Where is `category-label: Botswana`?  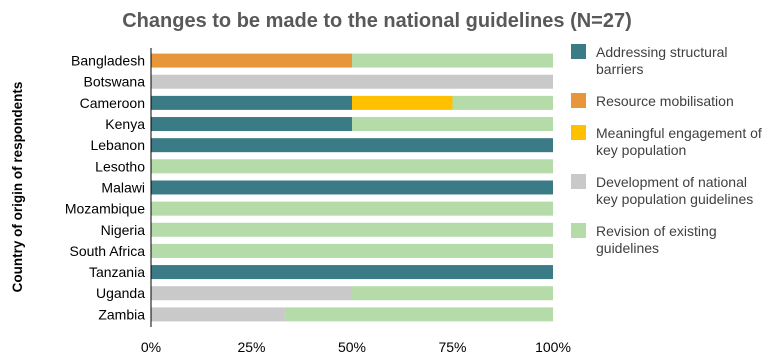 category-label: Botswana is located at coordinates (115, 82).